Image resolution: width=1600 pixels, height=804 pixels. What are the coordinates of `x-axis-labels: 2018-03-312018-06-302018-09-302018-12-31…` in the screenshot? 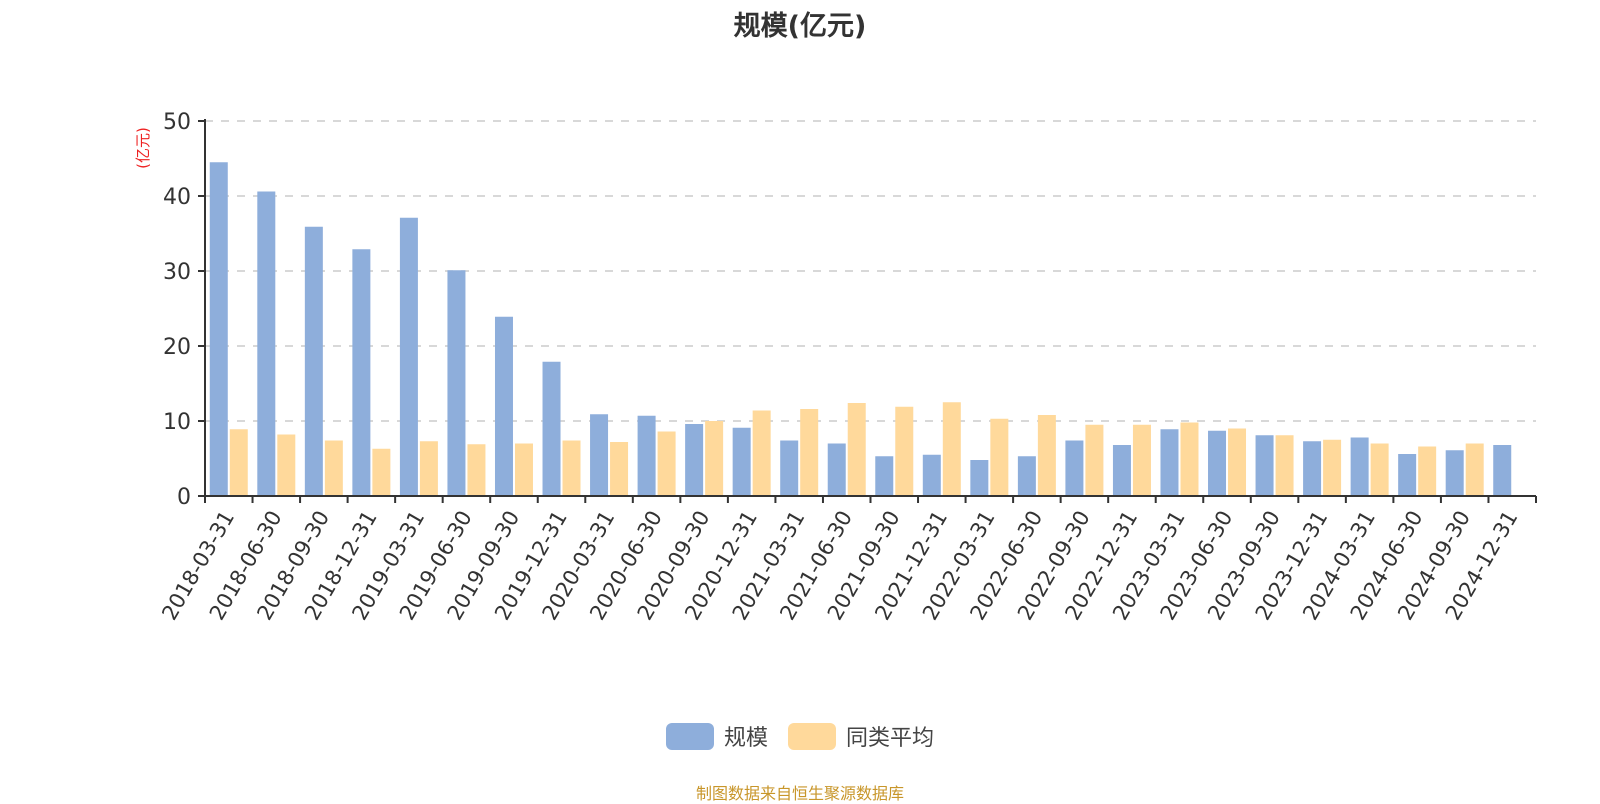 It's located at (839, 566).